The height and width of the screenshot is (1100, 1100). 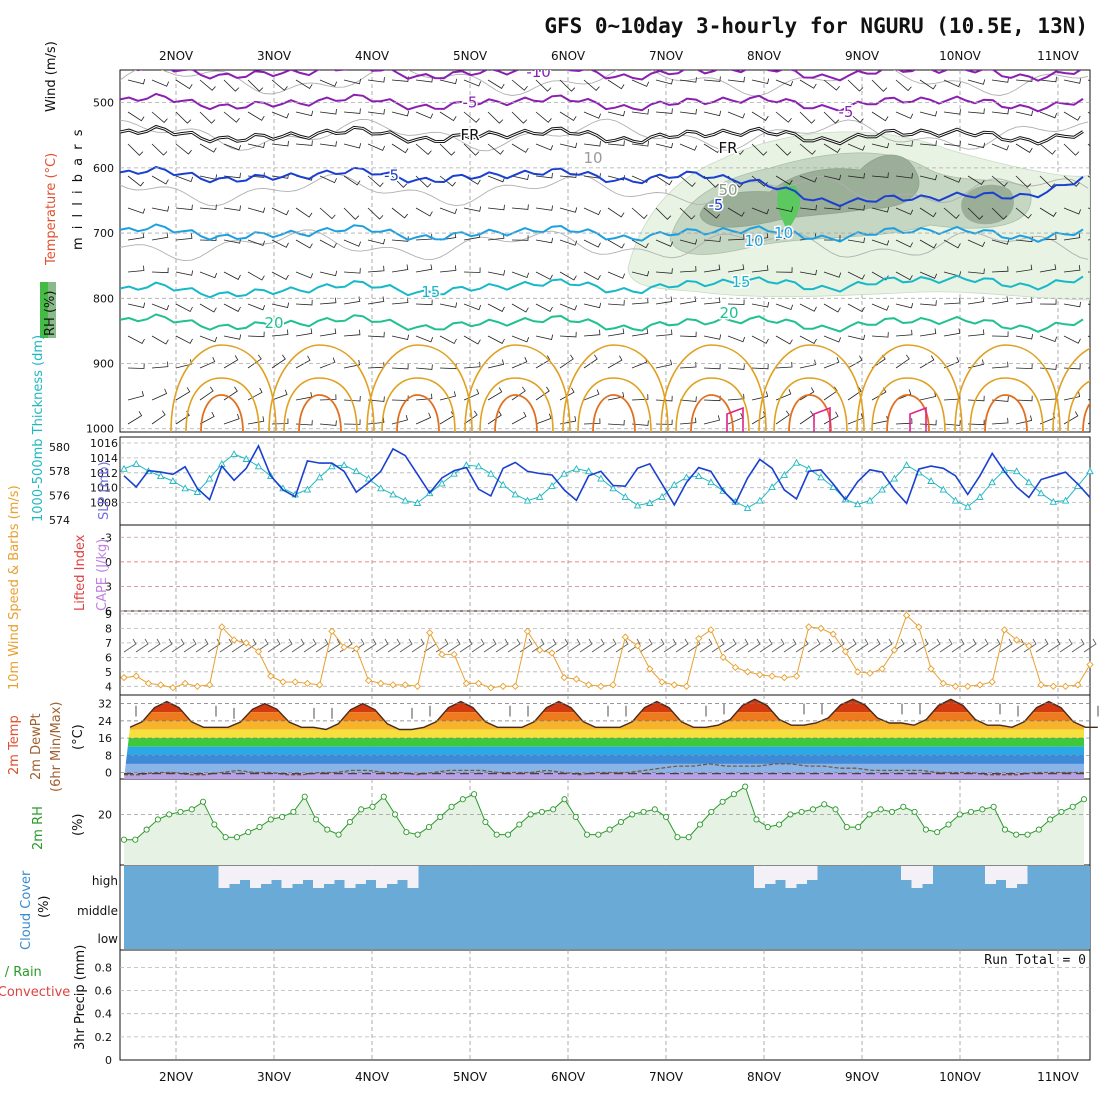 What do you see at coordinates (104, 1037) in the screenshot?
I see `precip-tick-label: 0.2` at bounding box center [104, 1037].